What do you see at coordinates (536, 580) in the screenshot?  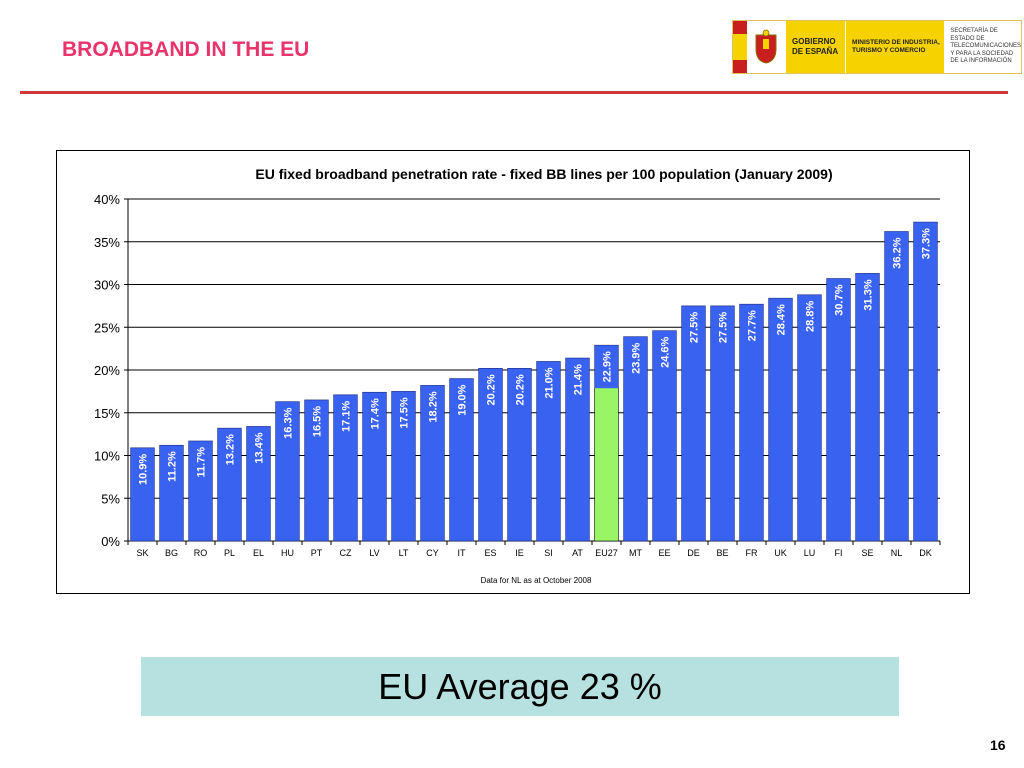 I see `chart-footnote: Data for NL as at October 2008` at bounding box center [536, 580].